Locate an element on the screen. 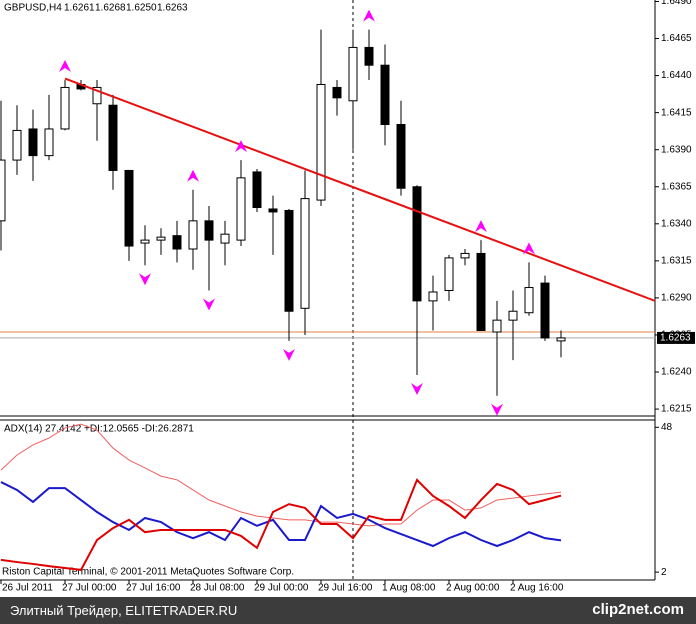 The width and height of the screenshot is (696, 624). x-tick-label: 2 Aug 16:00 is located at coordinates (537, 588).